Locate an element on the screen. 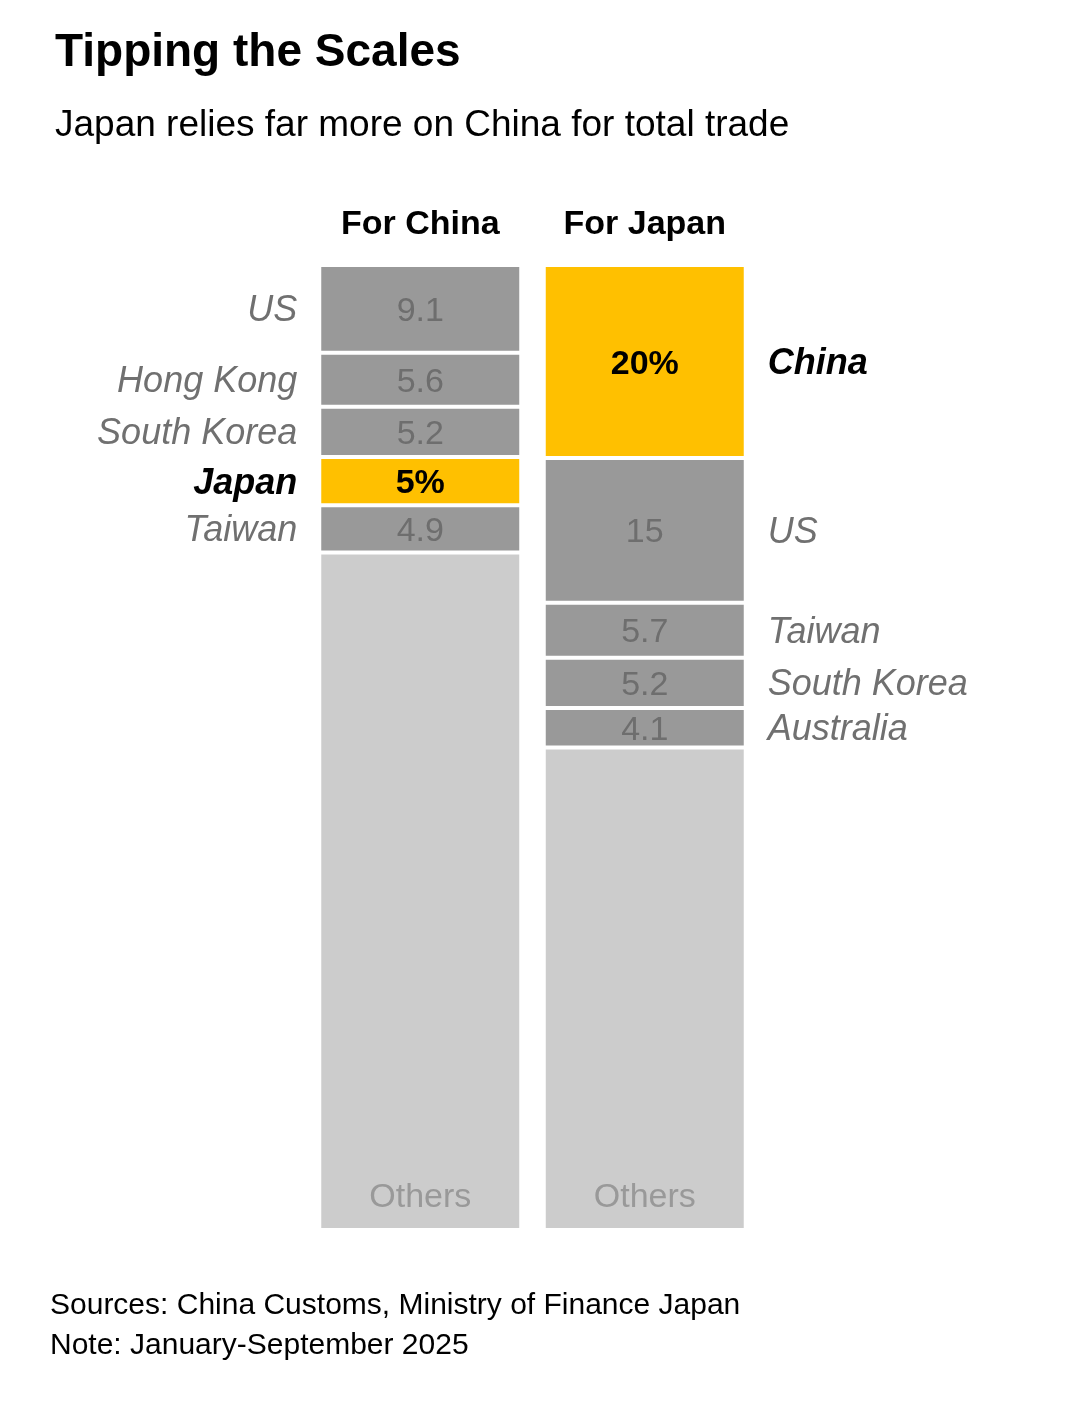  chart-subtitle: Japan relies far more on China for total trade is located at coordinates (422, 123).